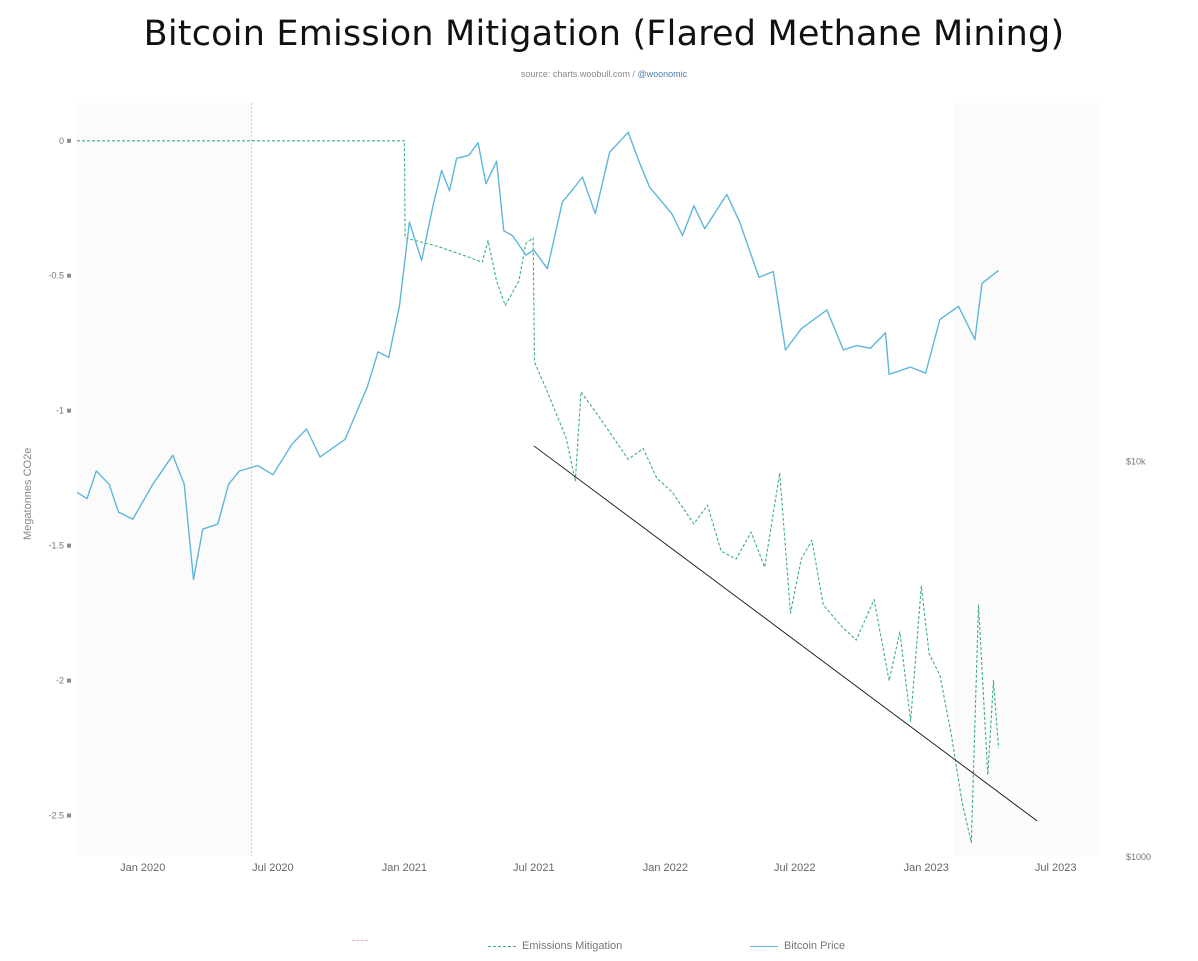 The height and width of the screenshot is (961, 1198). I want to click on x-tick-label: Jul 2022, so click(795, 868).